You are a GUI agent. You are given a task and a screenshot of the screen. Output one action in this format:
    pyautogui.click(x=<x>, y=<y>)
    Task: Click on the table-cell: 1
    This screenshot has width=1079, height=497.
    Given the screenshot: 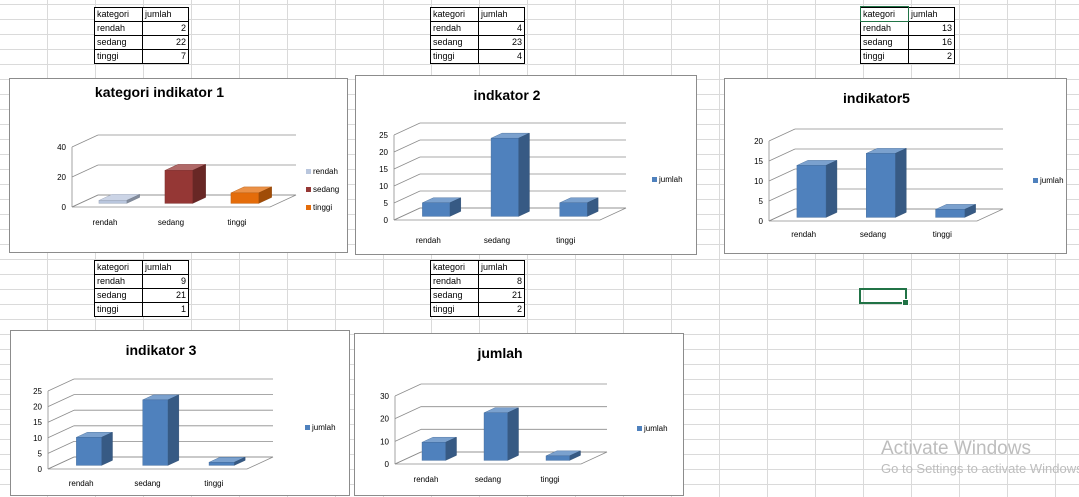 What is the action you would take?
    pyautogui.click(x=165, y=309)
    